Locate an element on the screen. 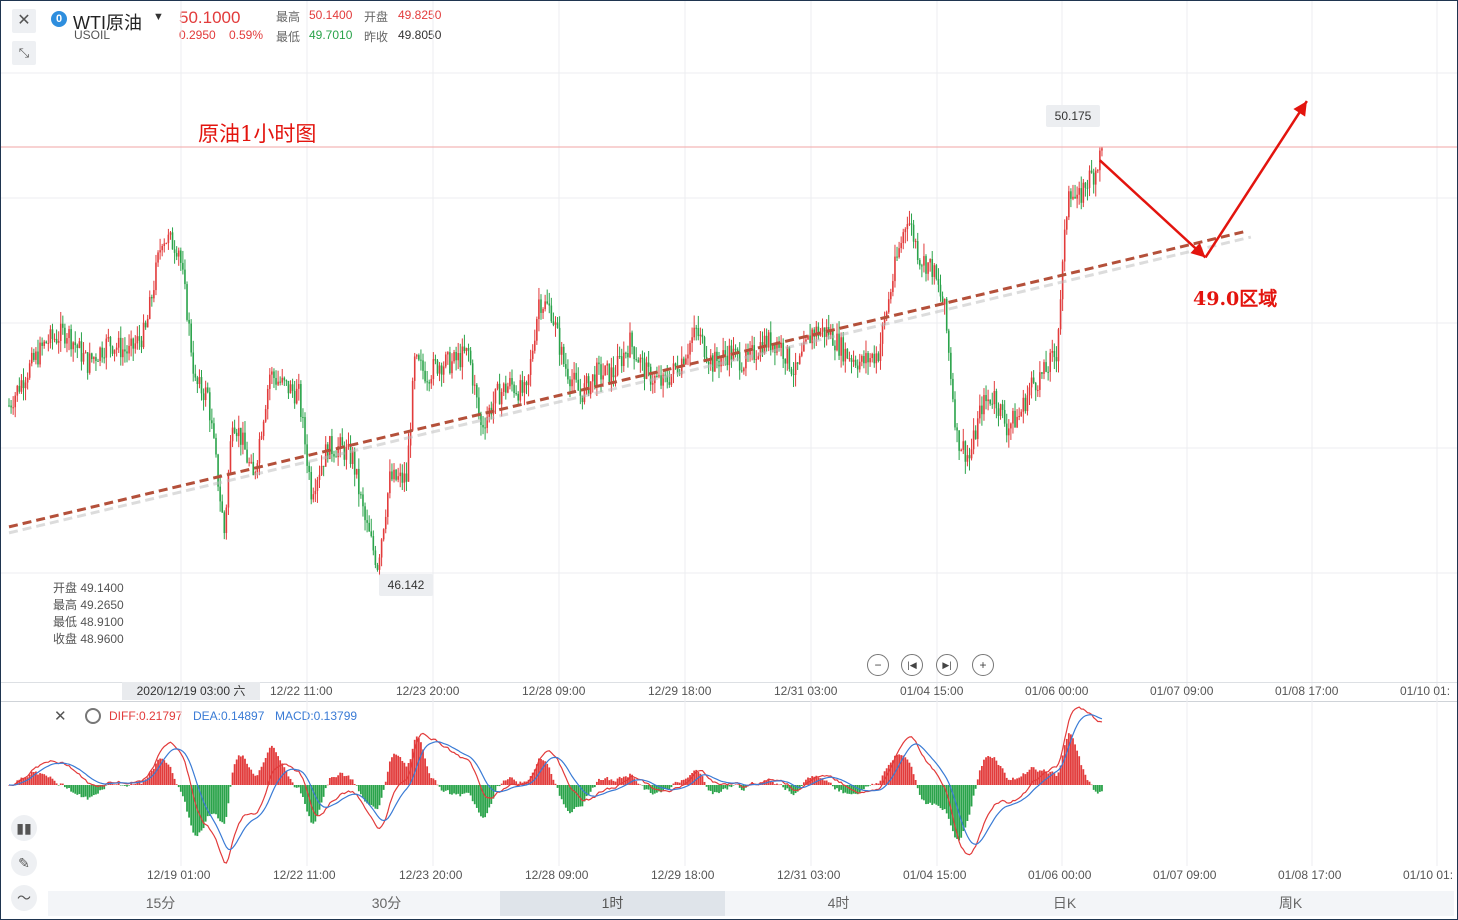 The width and height of the screenshot is (1458, 920). scroll-left-button: |◀ is located at coordinates (912, 665).